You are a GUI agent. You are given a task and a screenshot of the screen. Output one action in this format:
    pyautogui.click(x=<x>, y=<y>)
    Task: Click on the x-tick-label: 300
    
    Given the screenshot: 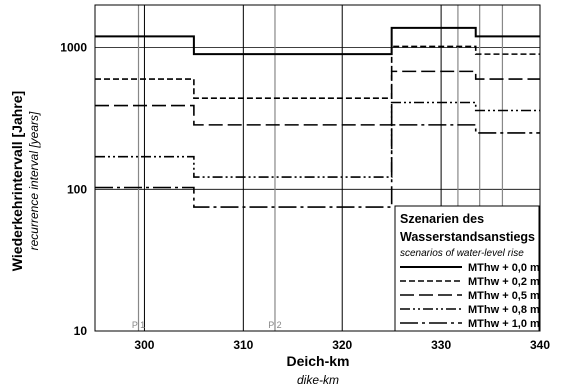 What is the action you would take?
    pyautogui.click(x=144, y=345)
    